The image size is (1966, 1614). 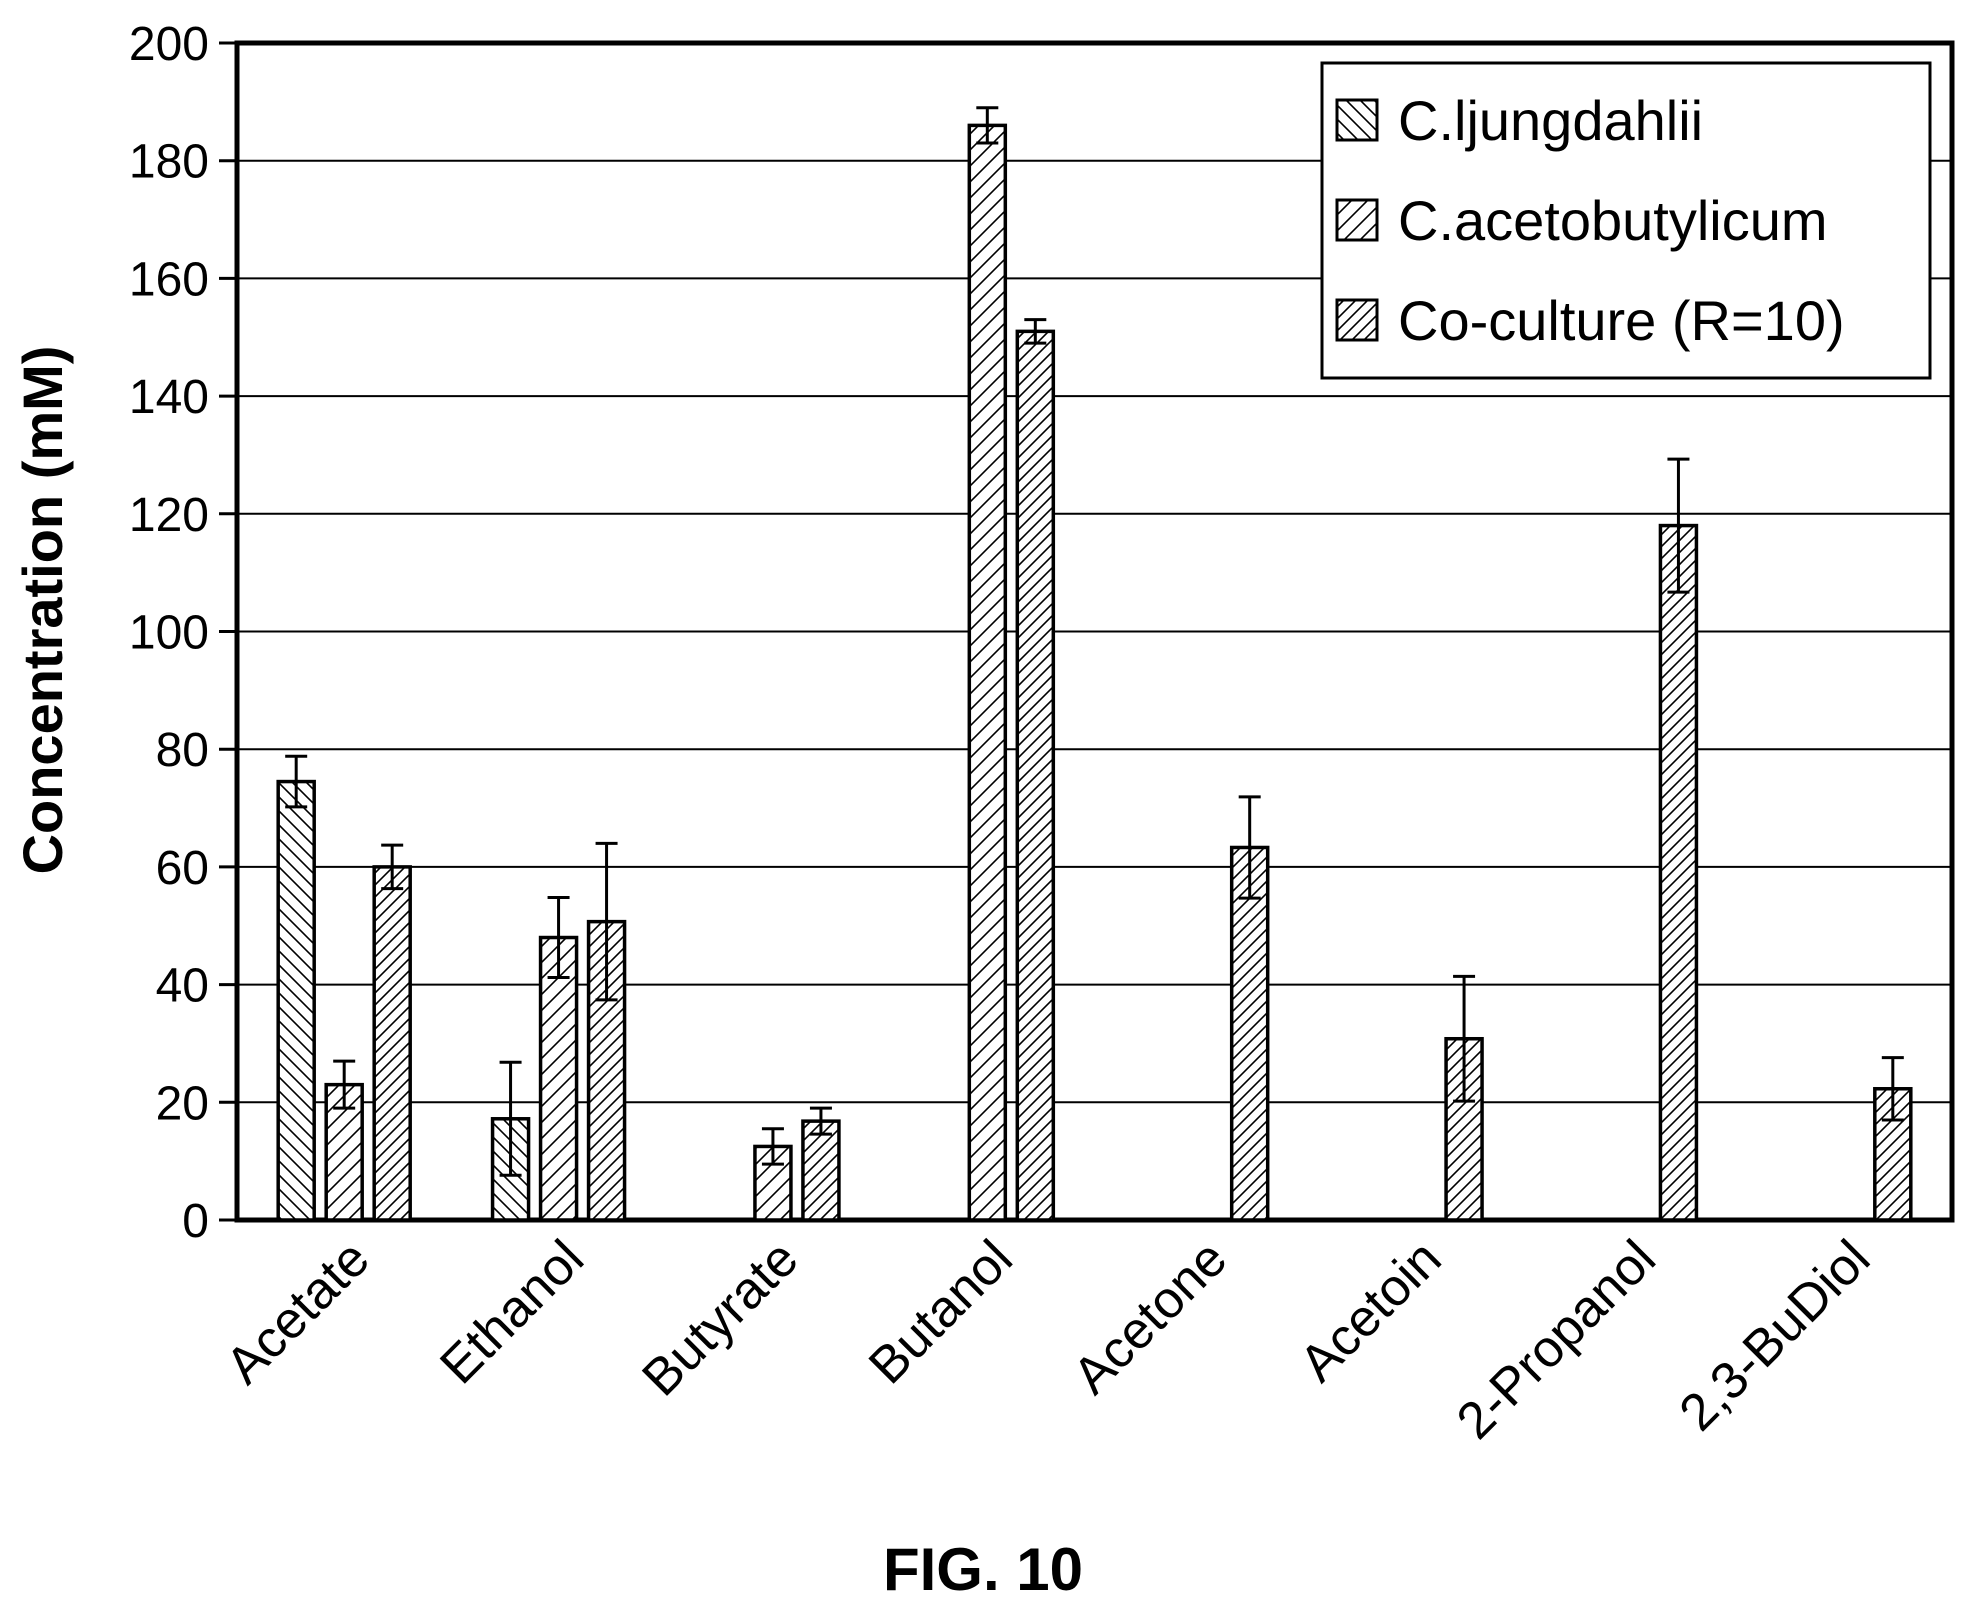 I want to click on y-tick-label: 140, so click(x=169, y=397).